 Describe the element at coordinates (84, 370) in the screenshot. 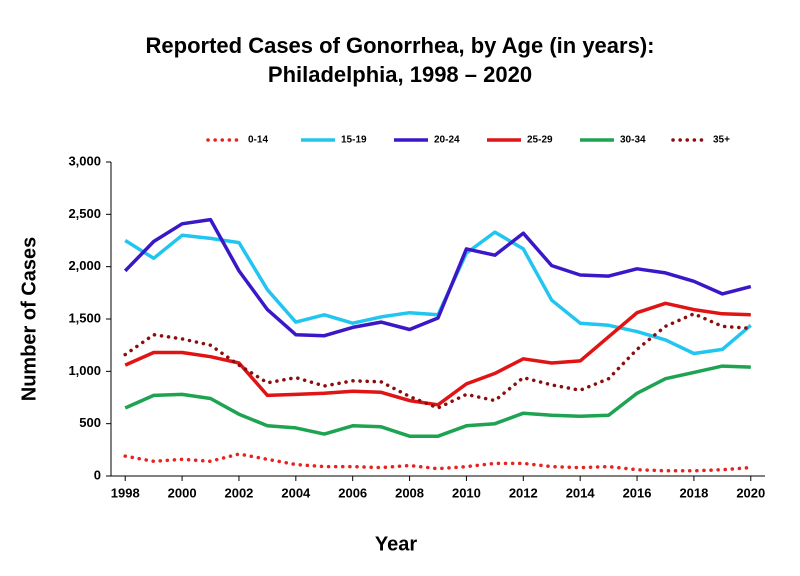

I see `y-tick-label: 1,000` at that location.